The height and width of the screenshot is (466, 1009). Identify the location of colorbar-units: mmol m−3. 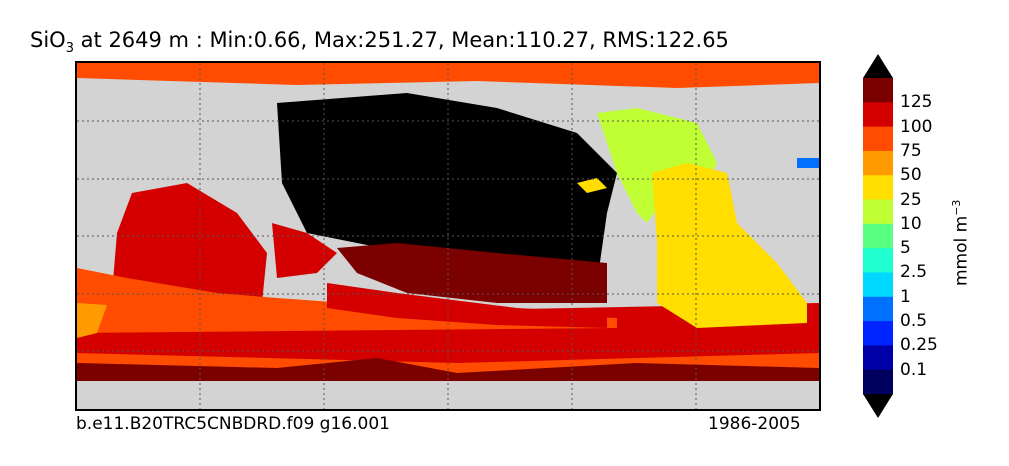
(961, 242).